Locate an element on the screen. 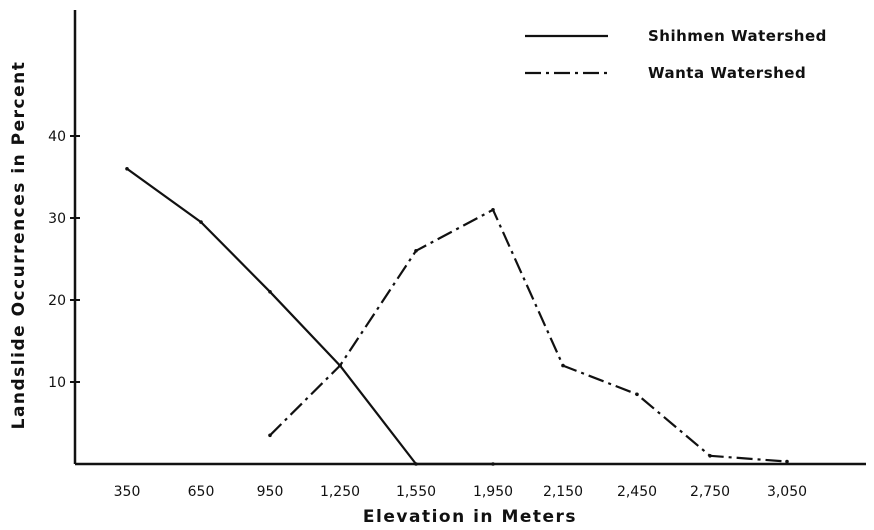 Image resolution: width=874 pixels, height=530 pixels. y-tick-label: 10 is located at coordinates (57, 383).